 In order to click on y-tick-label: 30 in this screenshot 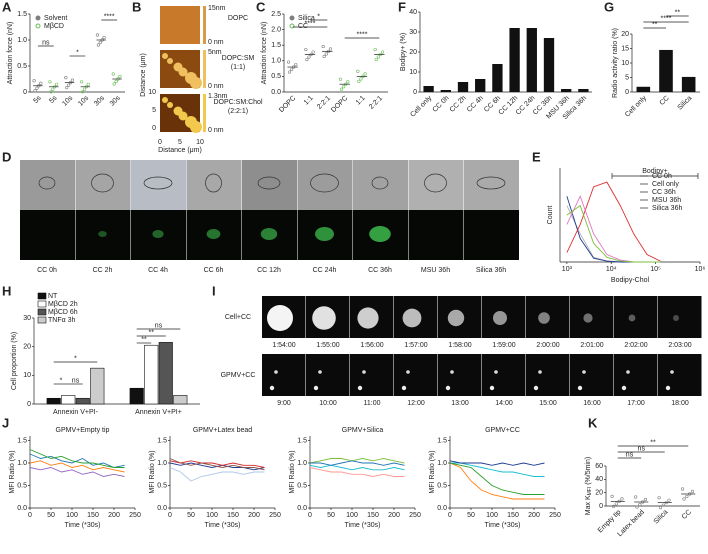, I will do `click(27, 318)`.